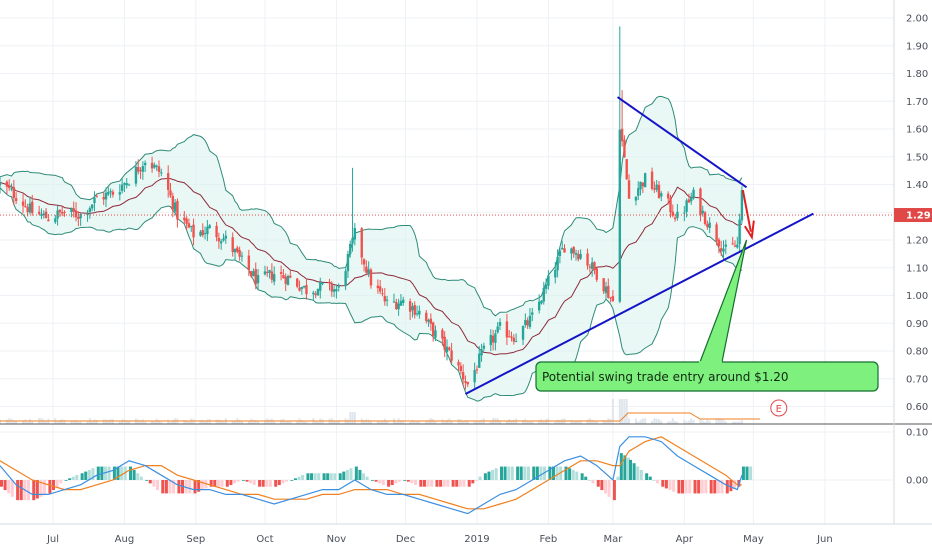 This screenshot has height=550, width=932. I want to click on earnings-marker, so click(779, 408).